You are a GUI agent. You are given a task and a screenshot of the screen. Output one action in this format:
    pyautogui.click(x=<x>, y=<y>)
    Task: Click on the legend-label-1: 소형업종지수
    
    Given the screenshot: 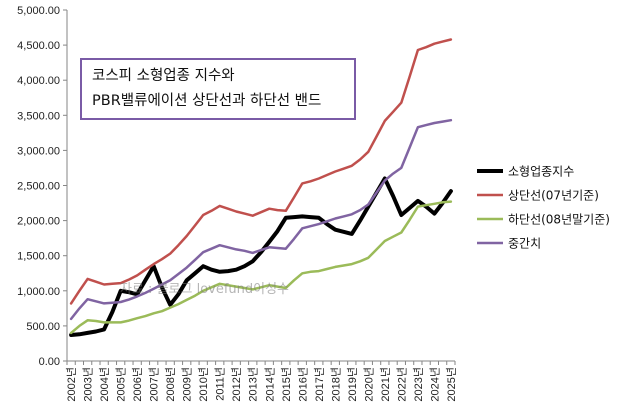 What is the action you would take?
    pyautogui.click(x=541, y=172)
    